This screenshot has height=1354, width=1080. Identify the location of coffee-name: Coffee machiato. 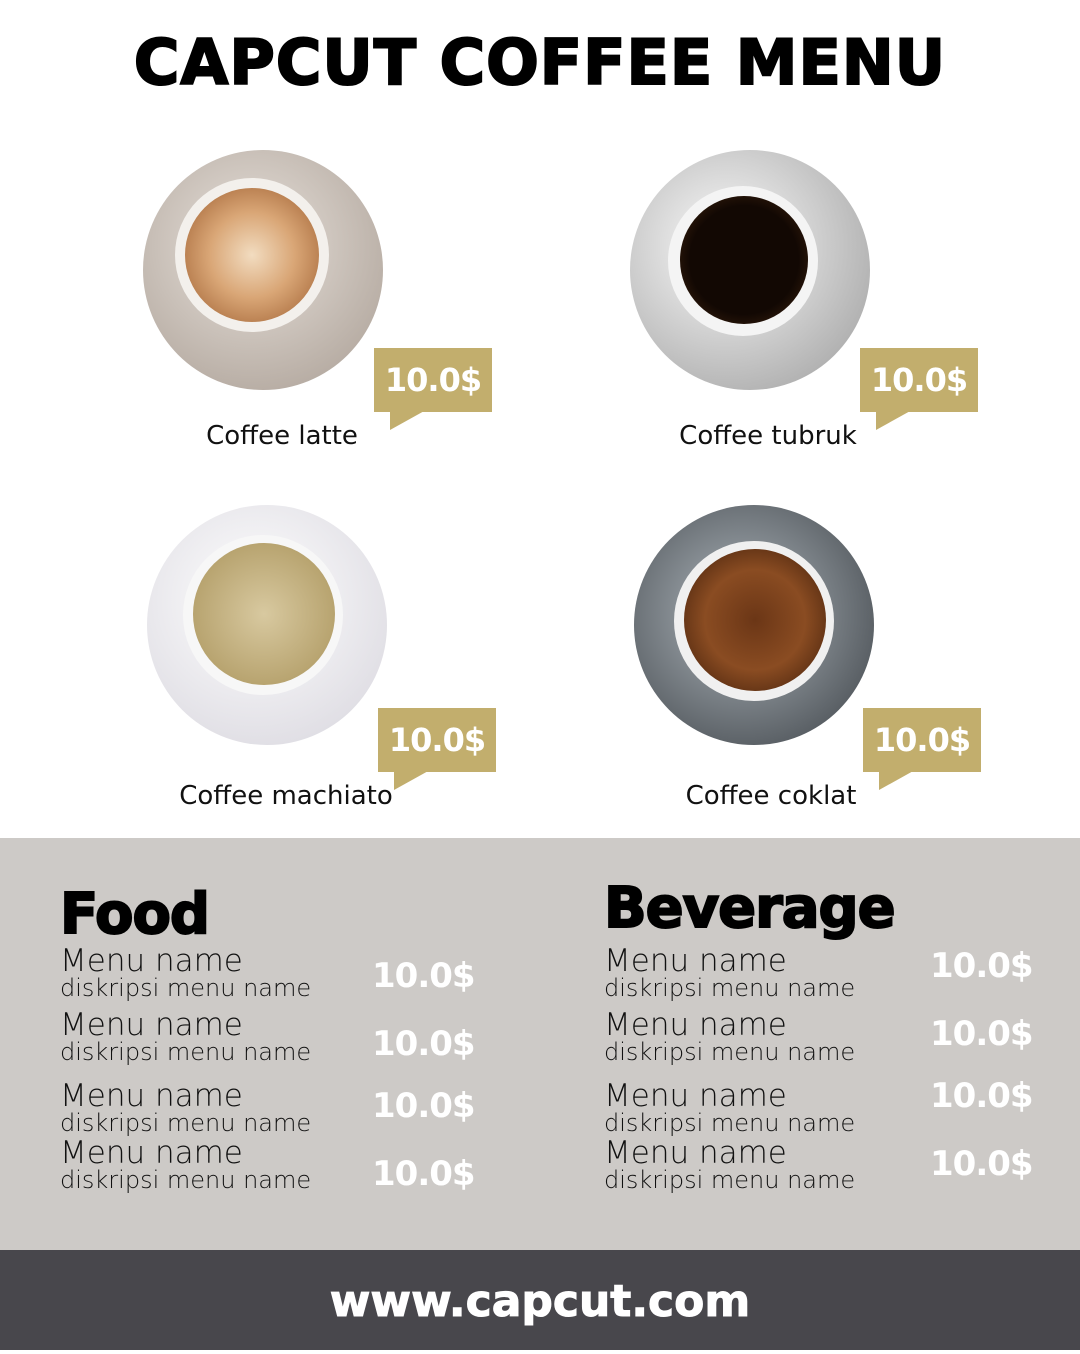
(286, 796).